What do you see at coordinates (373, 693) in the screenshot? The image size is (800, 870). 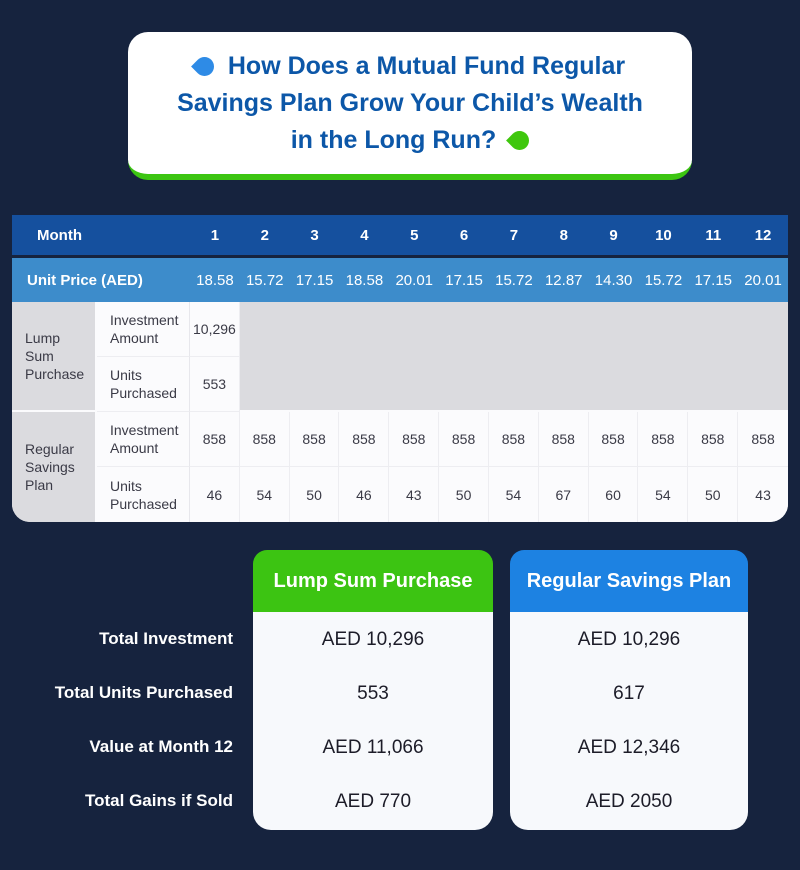 I see `lump-total-units: 553` at bounding box center [373, 693].